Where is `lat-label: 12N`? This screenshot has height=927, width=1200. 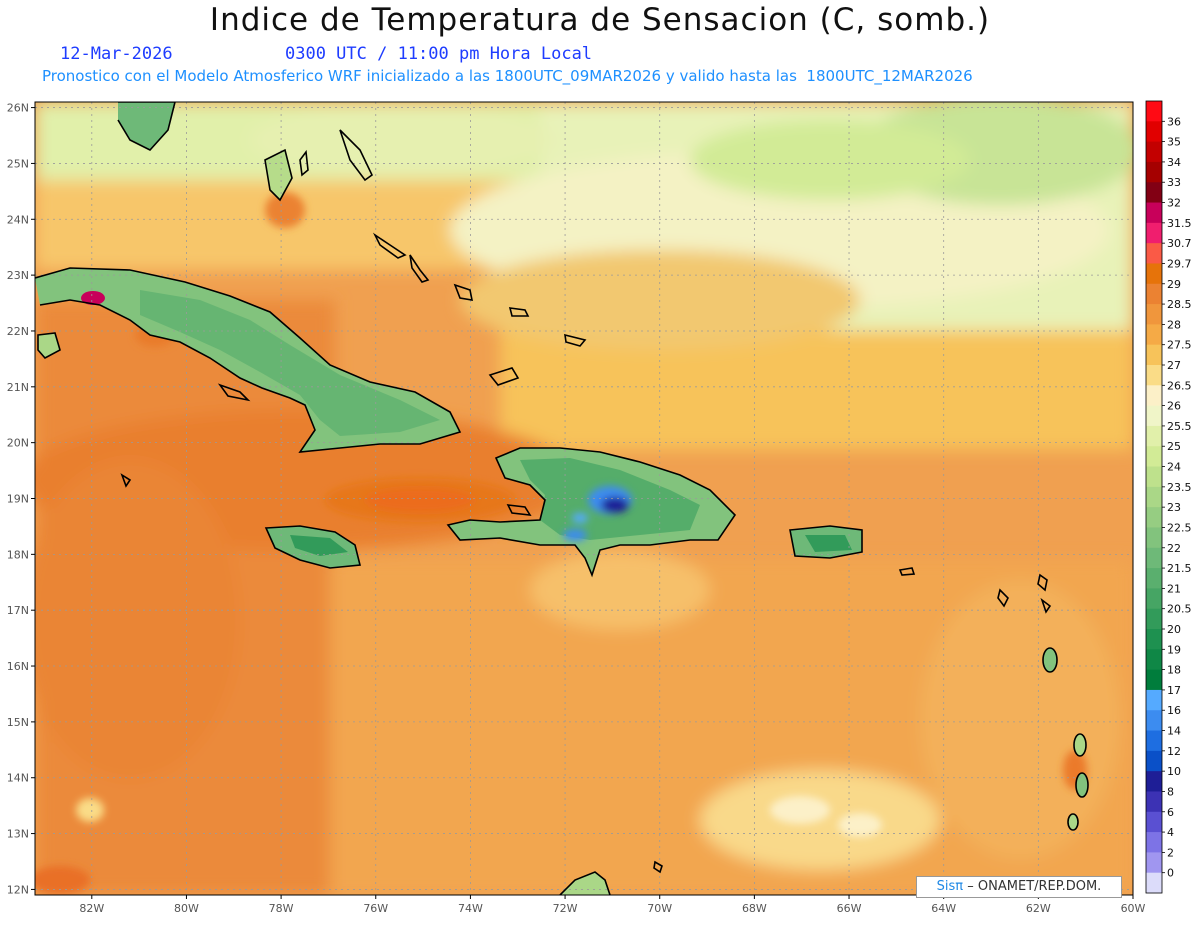 lat-label: 12N is located at coordinates (18, 889).